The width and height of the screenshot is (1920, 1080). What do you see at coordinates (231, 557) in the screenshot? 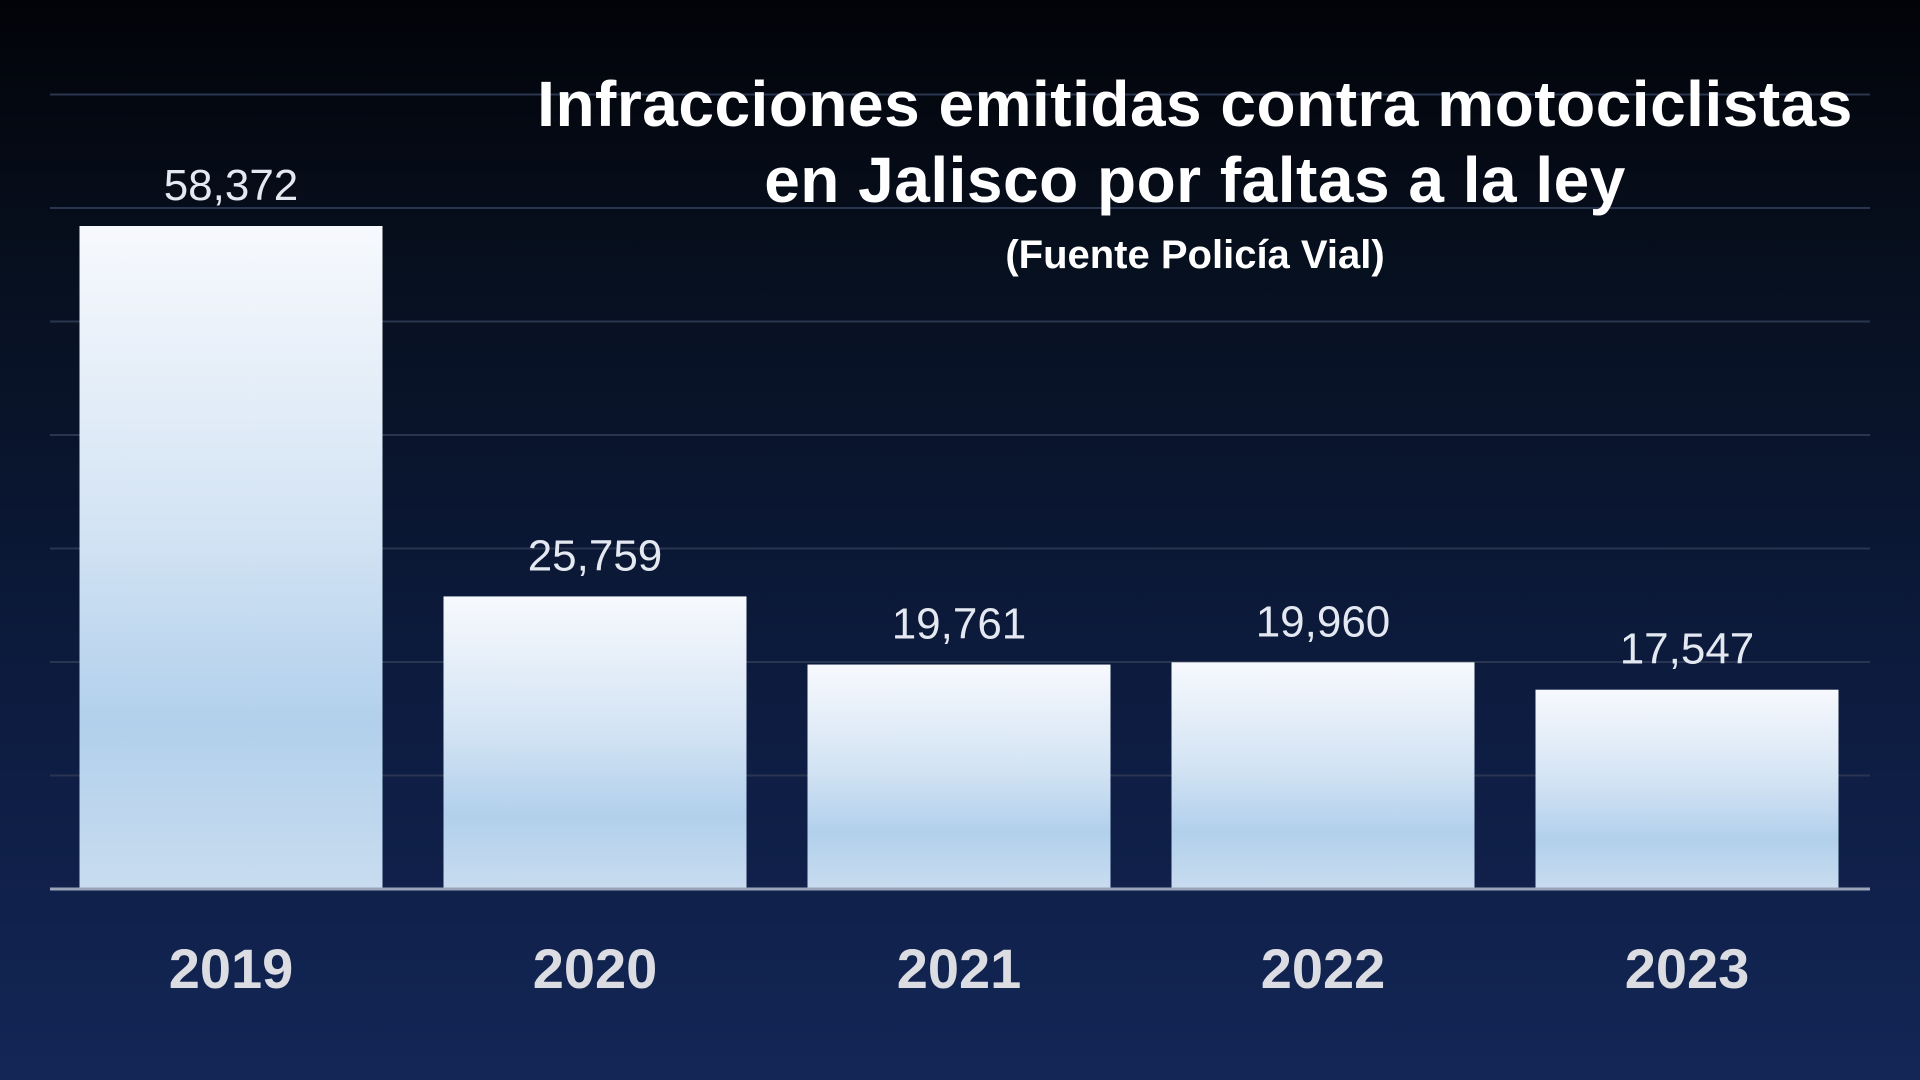
I see `bar-2019` at bounding box center [231, 557].